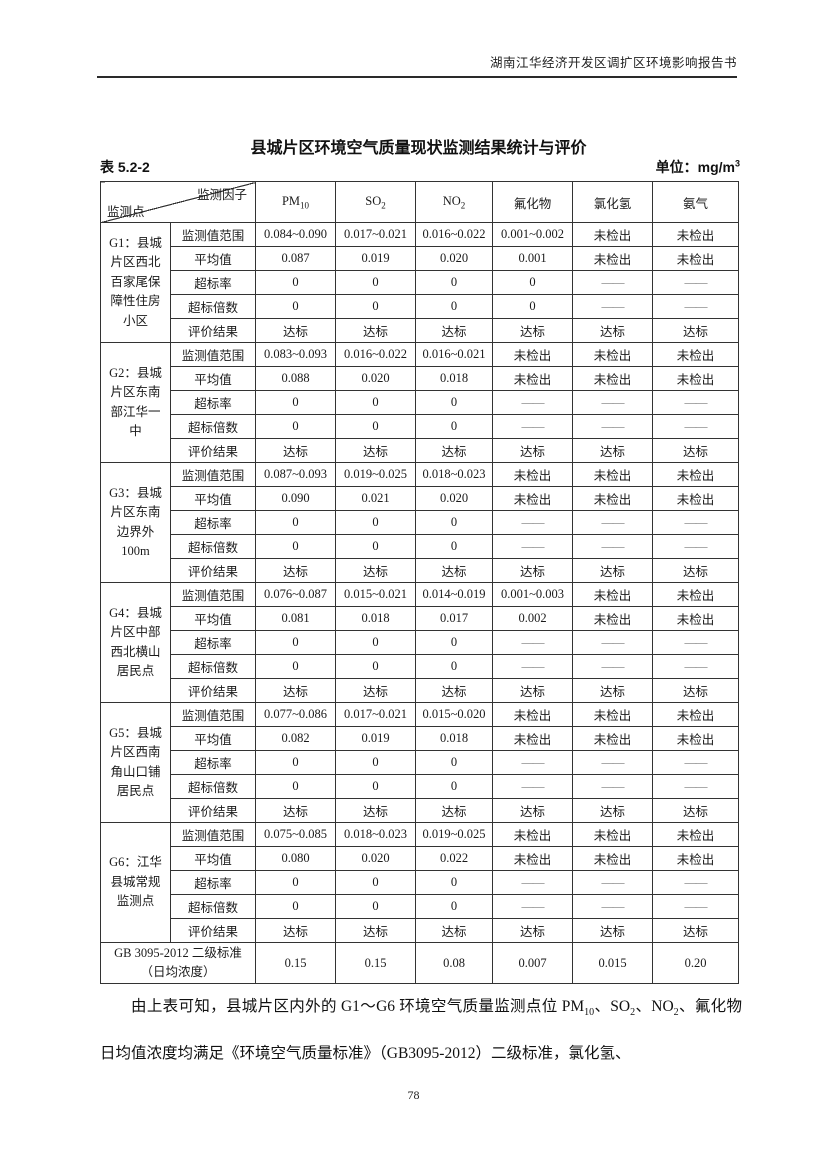 This screenshot has height=1169, width=827. I want to click on value-cell: 0.083~0.093, so click(295, 354).